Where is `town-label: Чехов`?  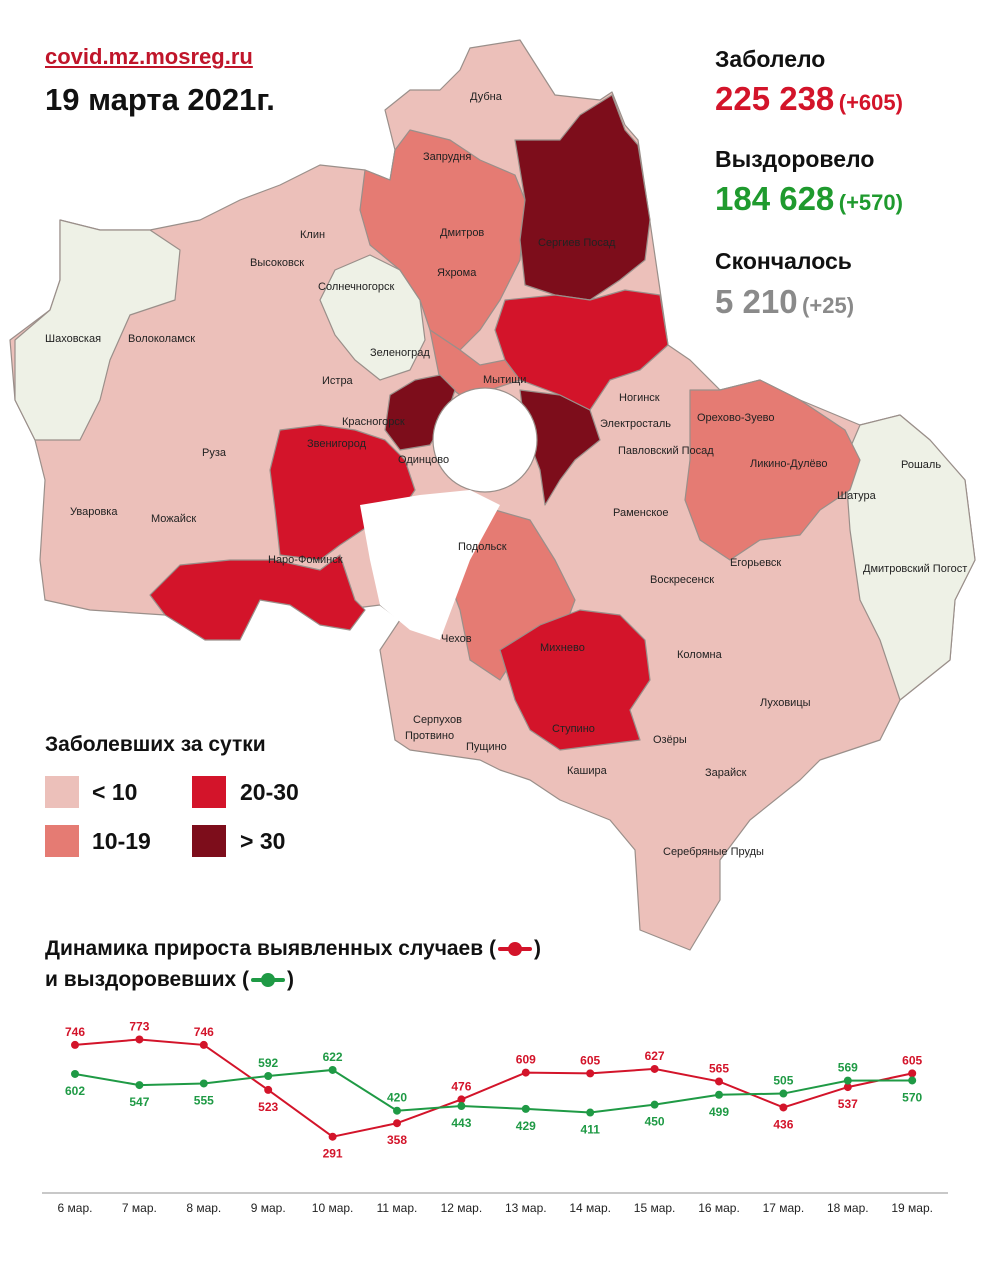
town-label: Чехов is located at coordinates (456, 639).